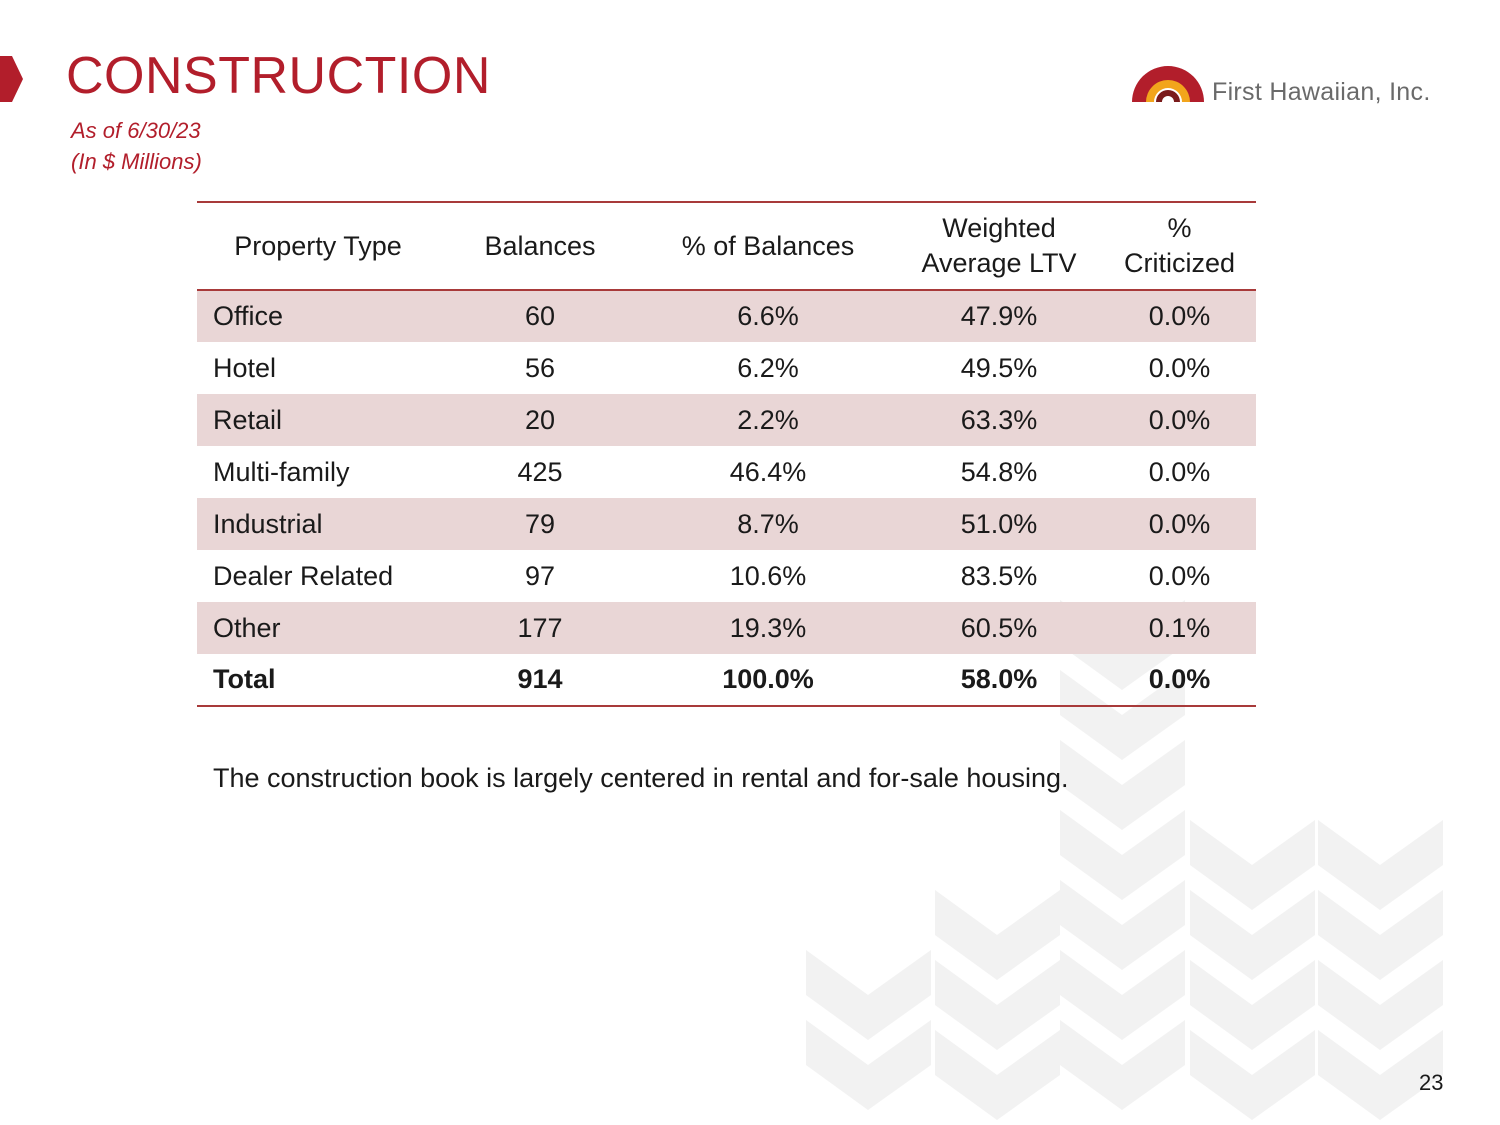 This screenshot has height=1125, width=1500. What do you see at coordinates (136, 130) in the screenshot?
I see `as-of-date: As of 6/30/23` at bounding box center [136, 130].